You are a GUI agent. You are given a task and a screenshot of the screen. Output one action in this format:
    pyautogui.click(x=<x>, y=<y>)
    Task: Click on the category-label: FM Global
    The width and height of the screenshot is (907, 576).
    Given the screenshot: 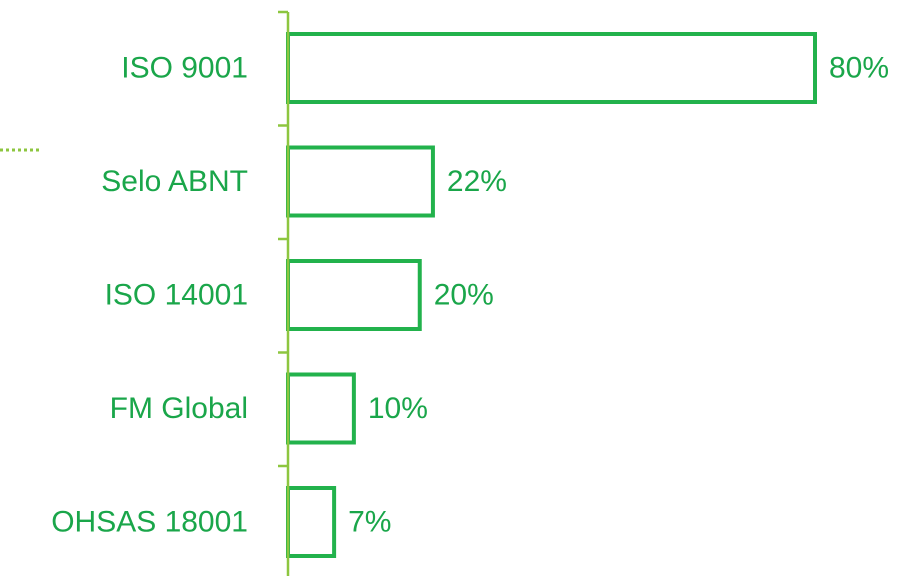 What is the action you would take?
    pyautogui.click(x=179, y=408)
    